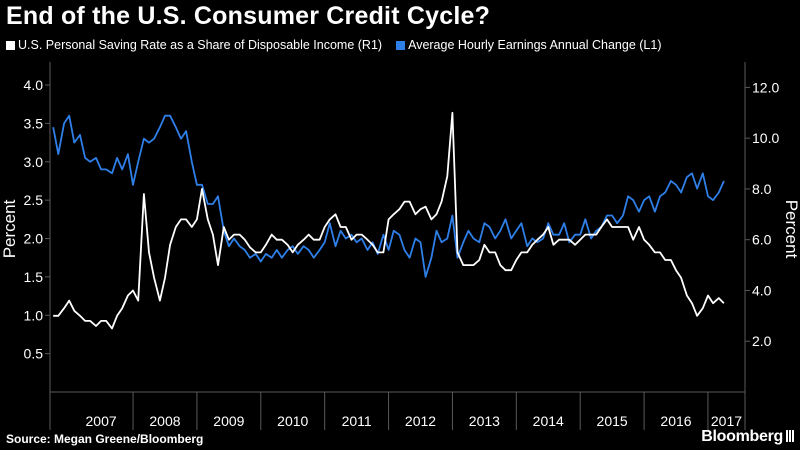 This screenshot has height=450, width=800. Describe the element at coordinates (765, 87) in the screenshot. I see `right-tick-label: 12.0` at that location.